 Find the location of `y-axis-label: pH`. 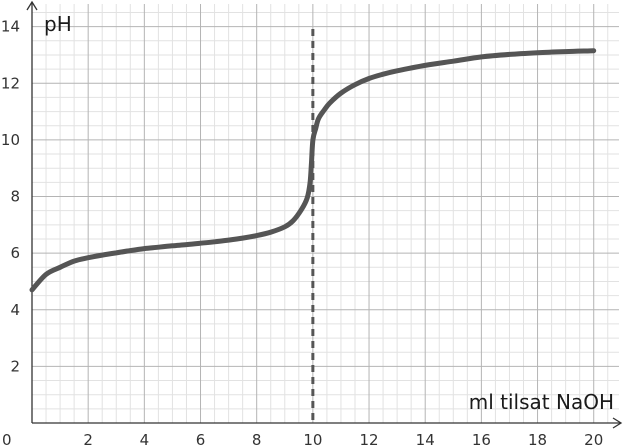

y-axis-label: pH is located at coordinates (58, 24).